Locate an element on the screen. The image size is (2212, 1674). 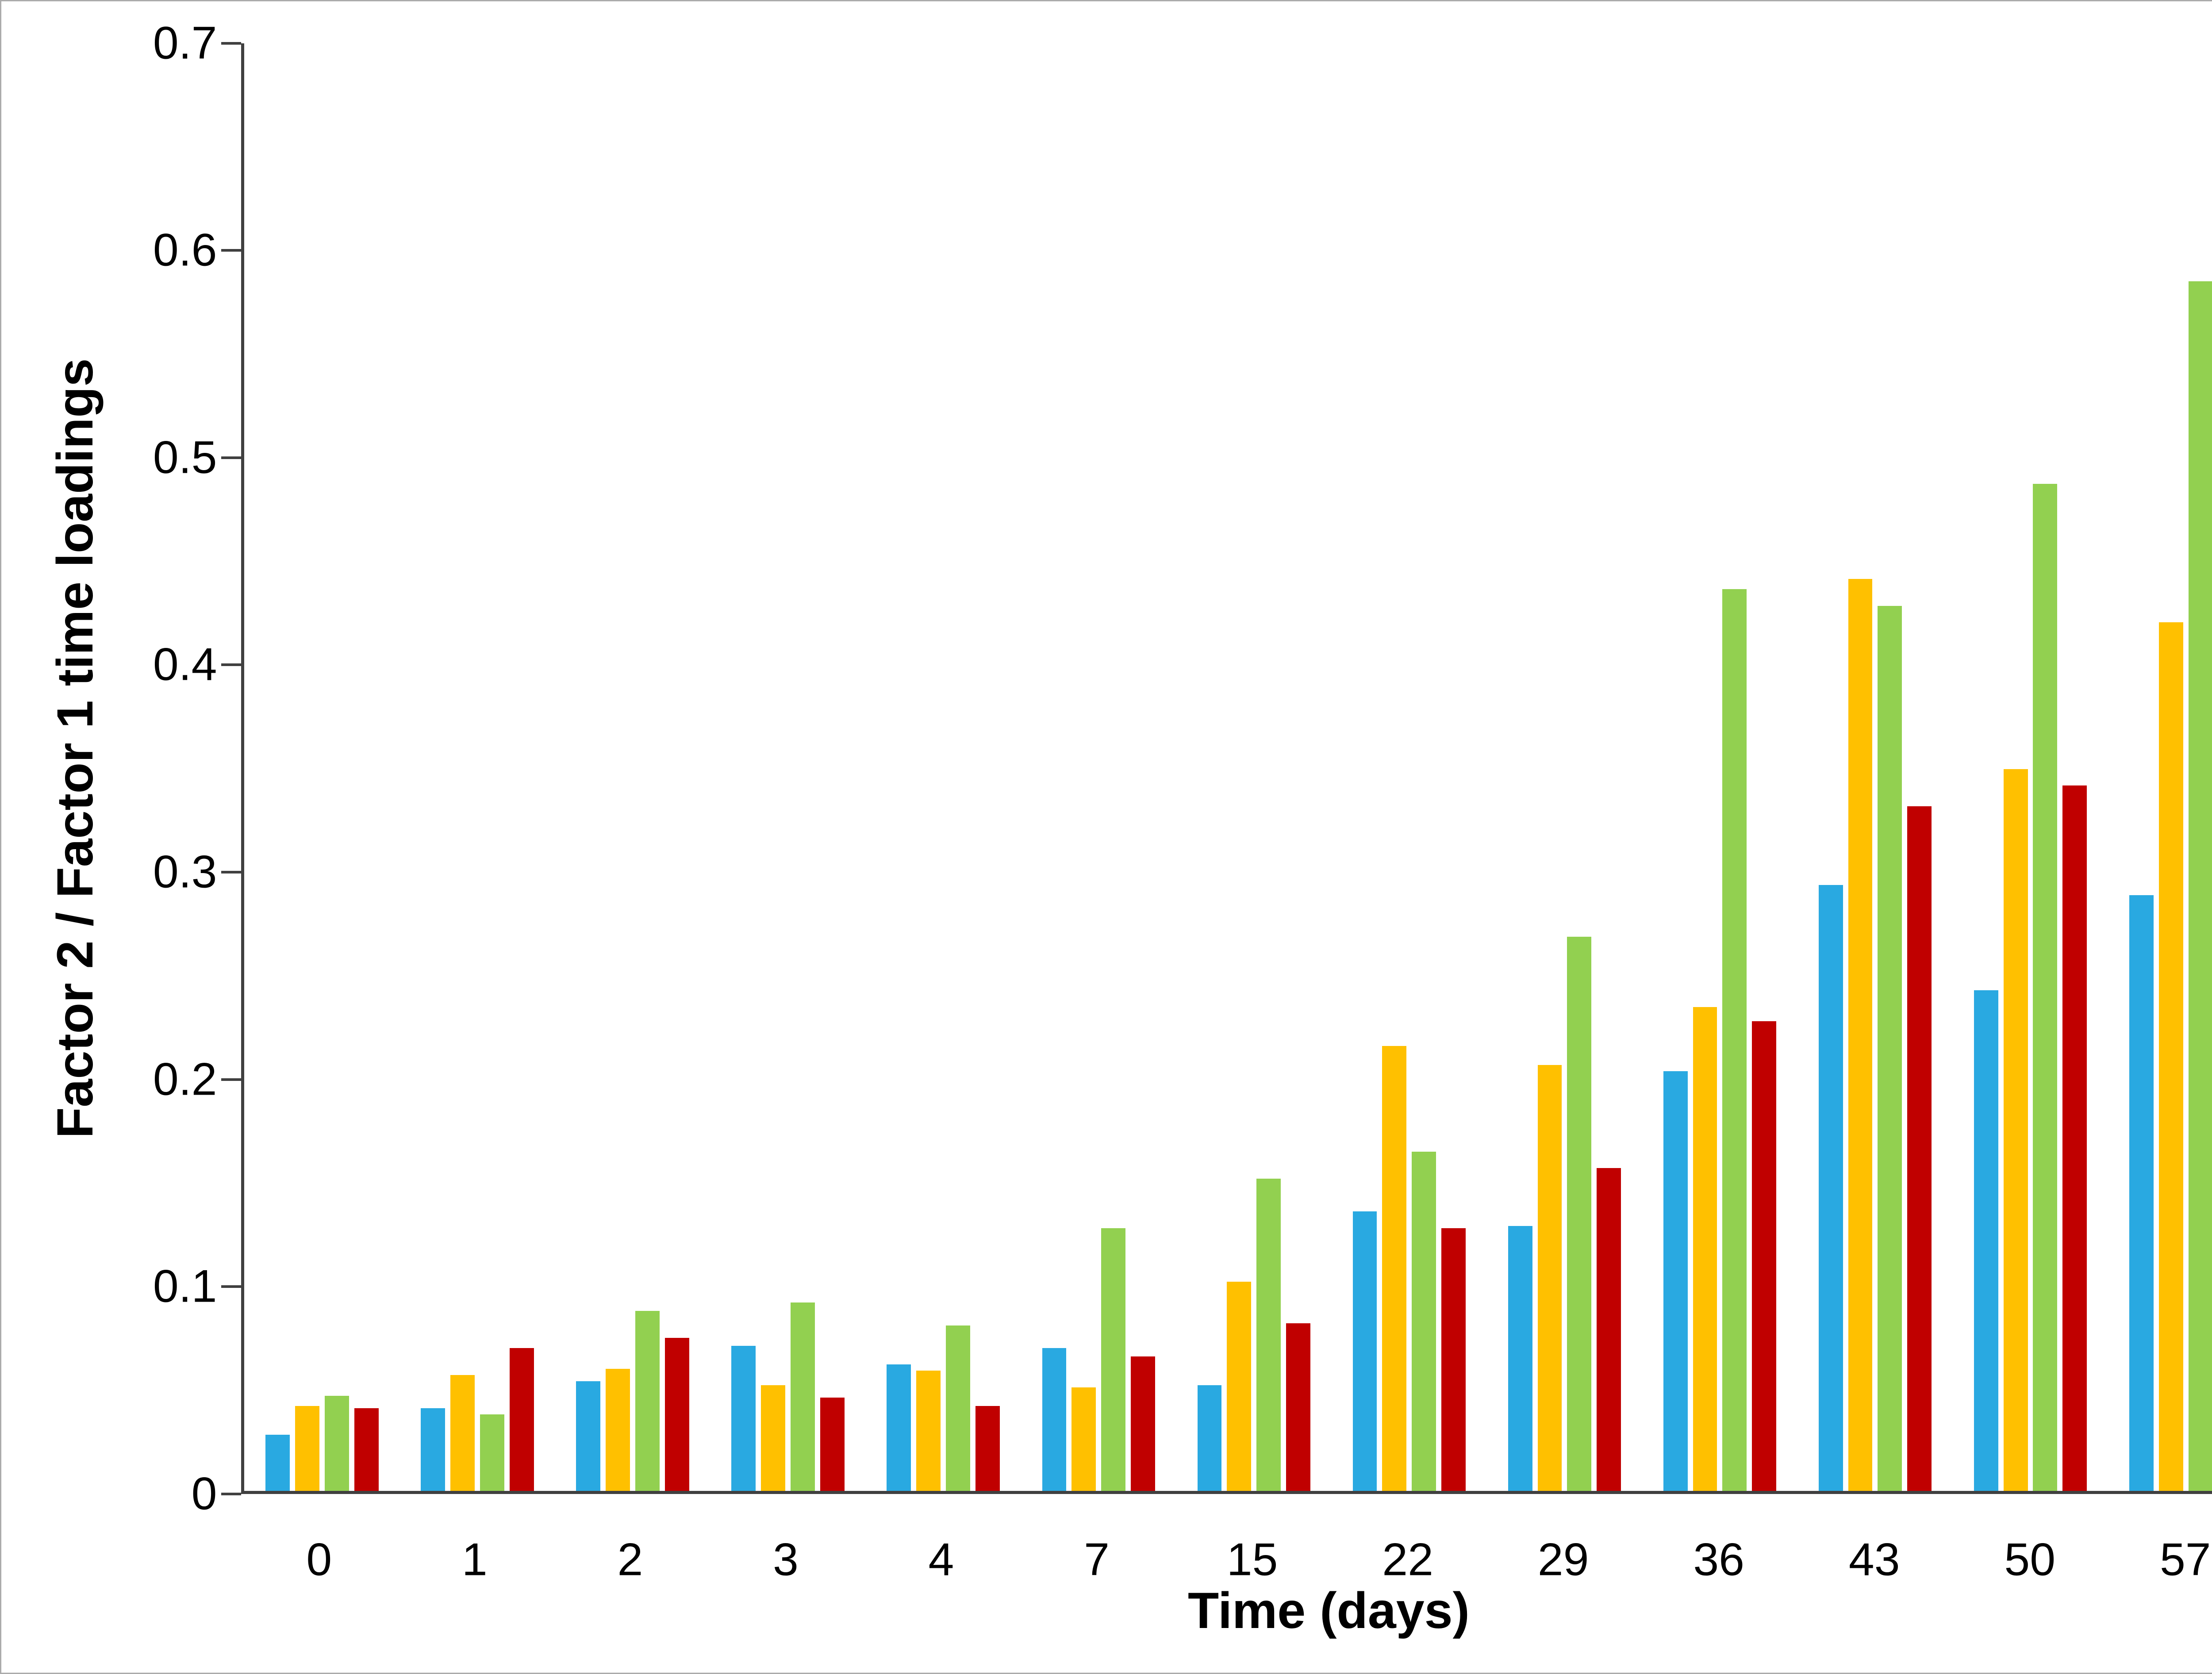
y-tick-label-0.5: 0.5 is located at coordinates (185, 458).